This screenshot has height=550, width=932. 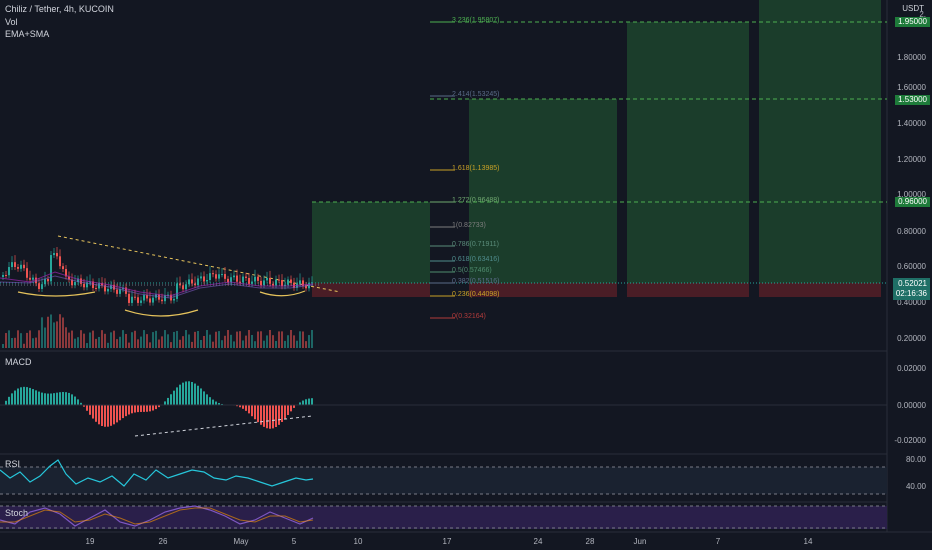 I want to click on rsi-line, so click(x=157, y=473).